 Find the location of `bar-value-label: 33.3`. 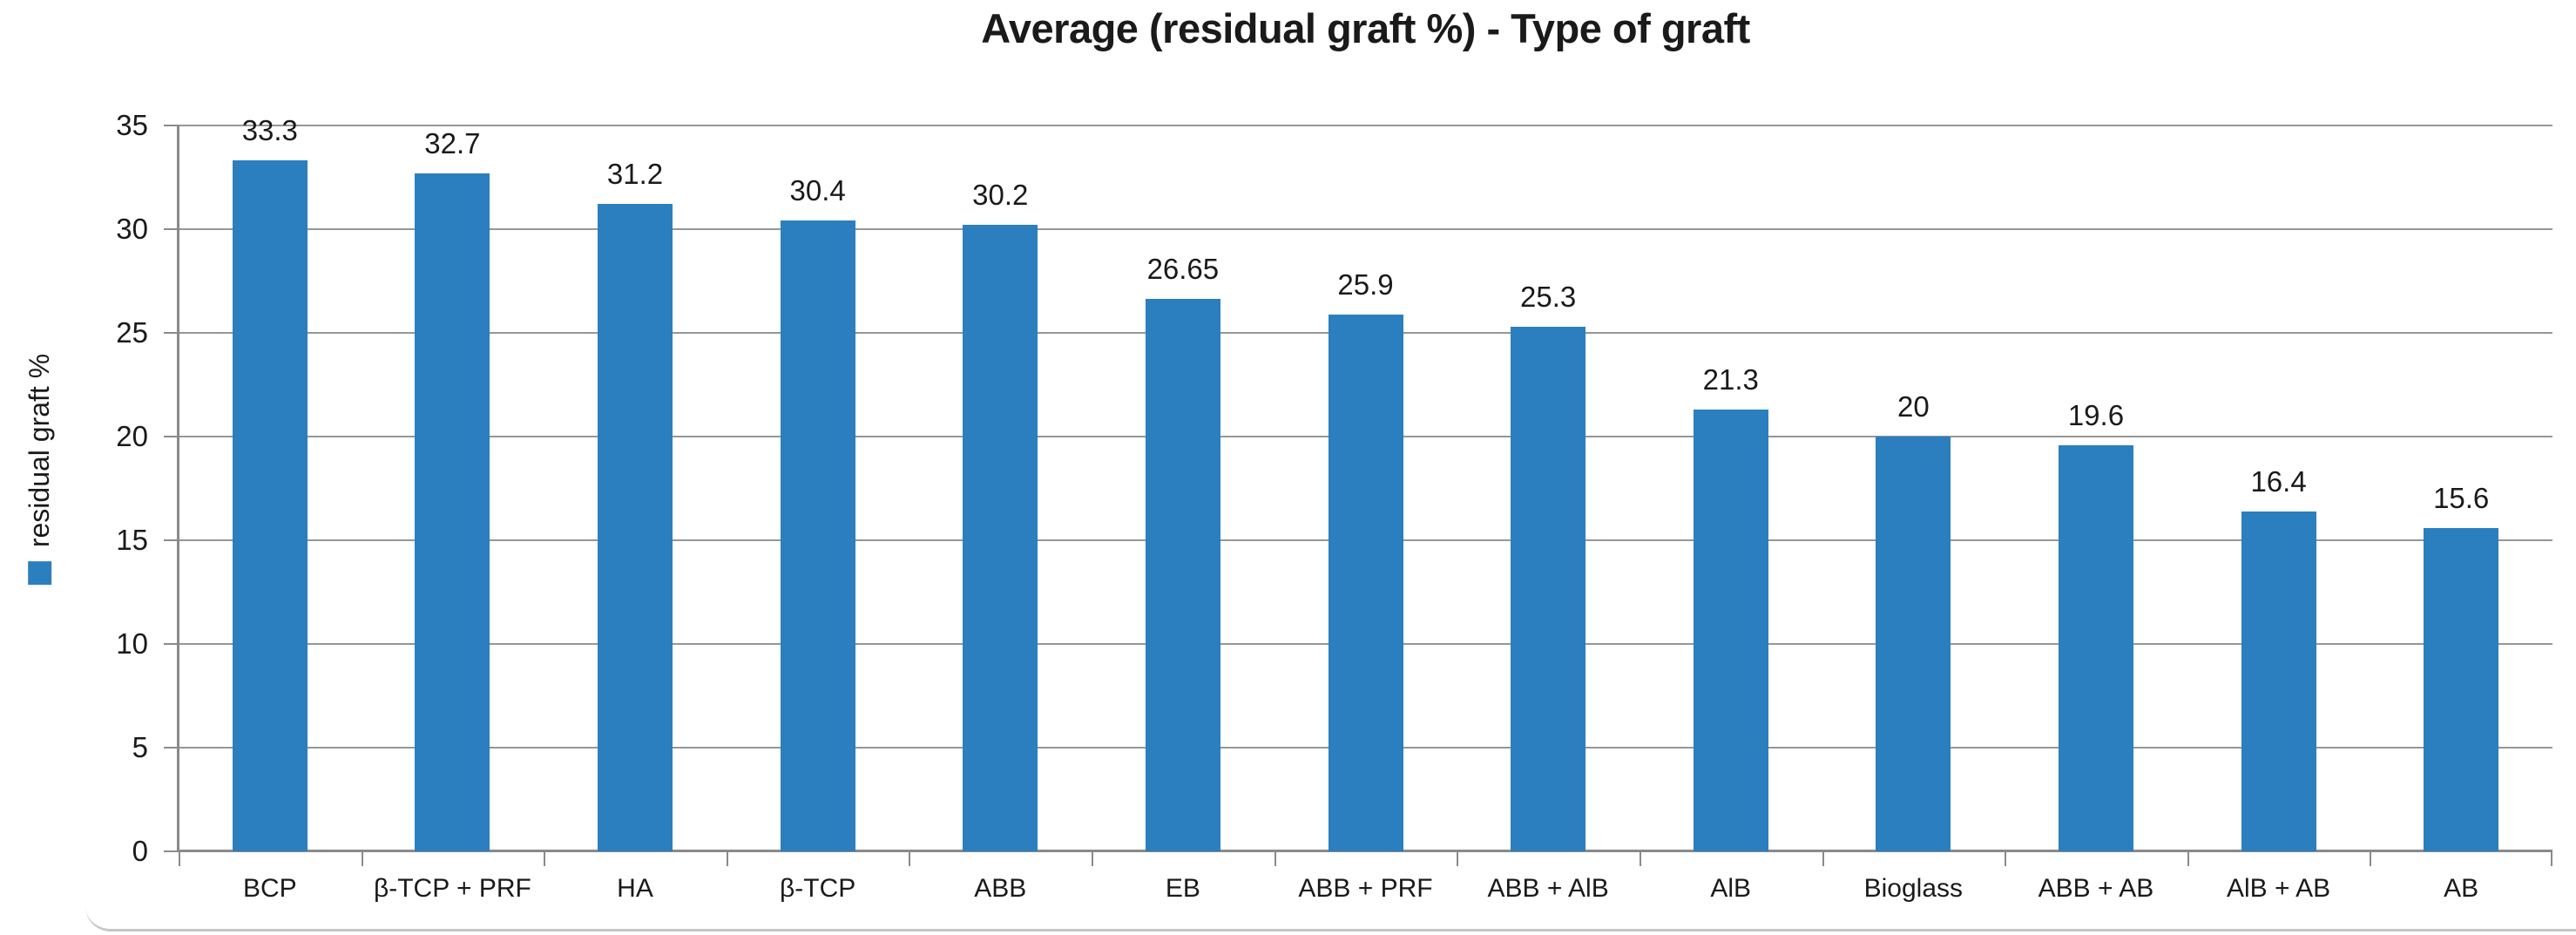

bar-value-label: 33.3 is located at coordinates (269, 131).